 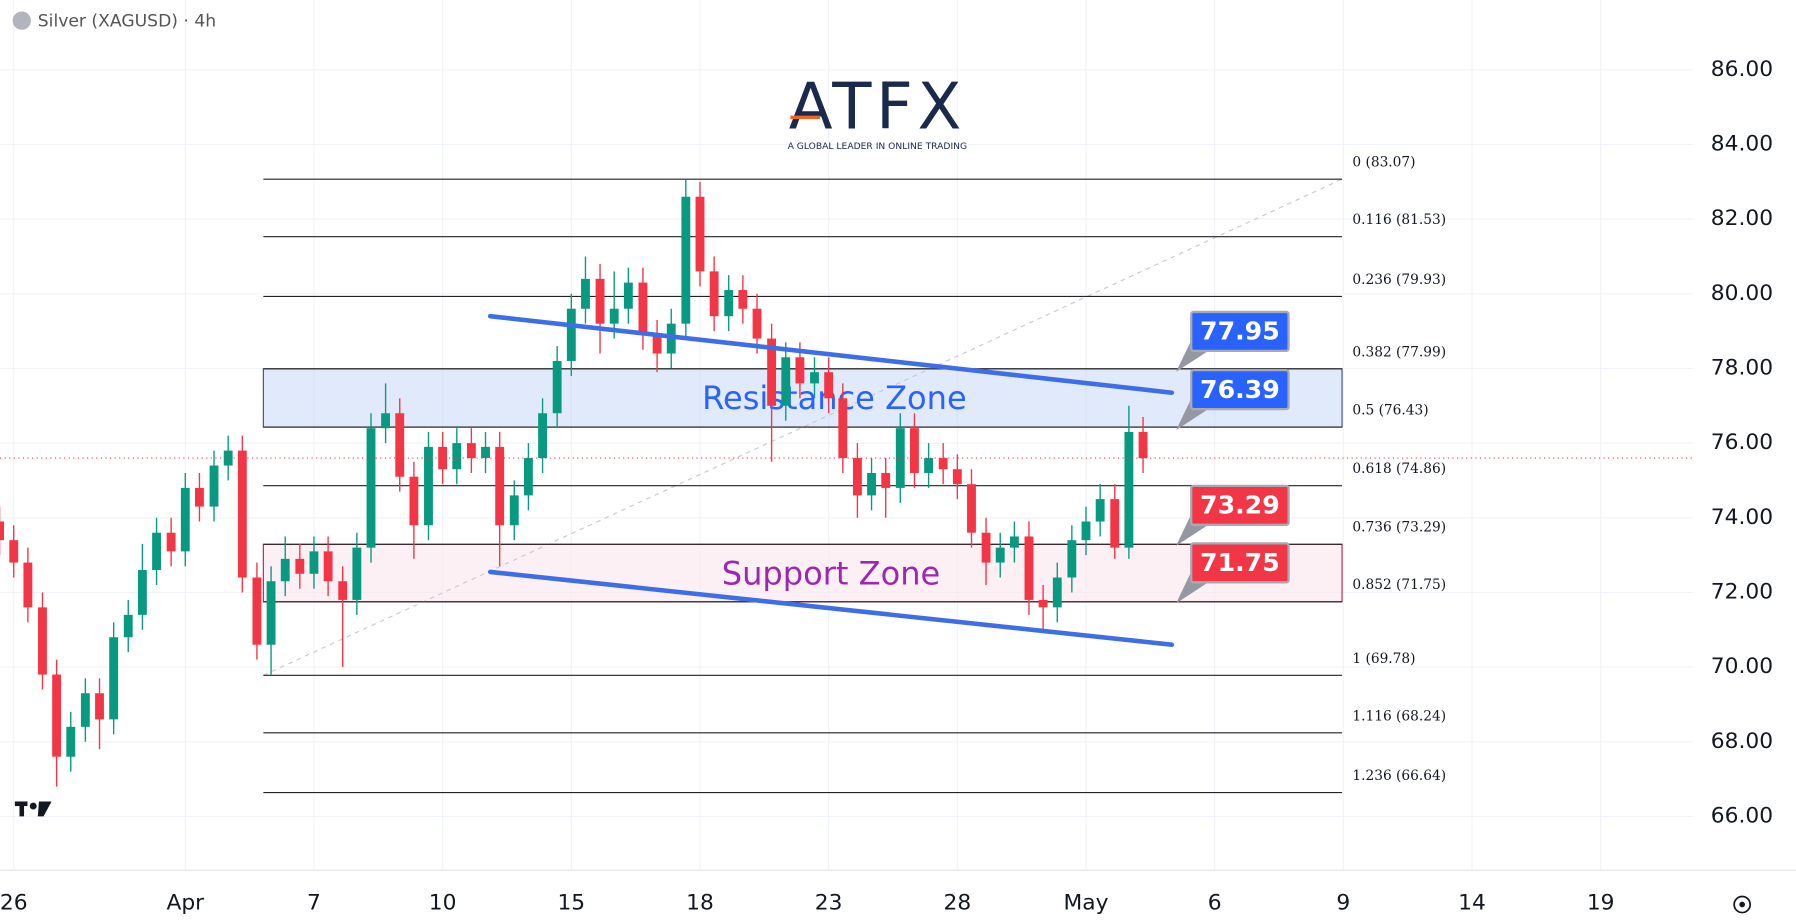 I want to click on settings-button-dot, so click(x=1742, y=904).